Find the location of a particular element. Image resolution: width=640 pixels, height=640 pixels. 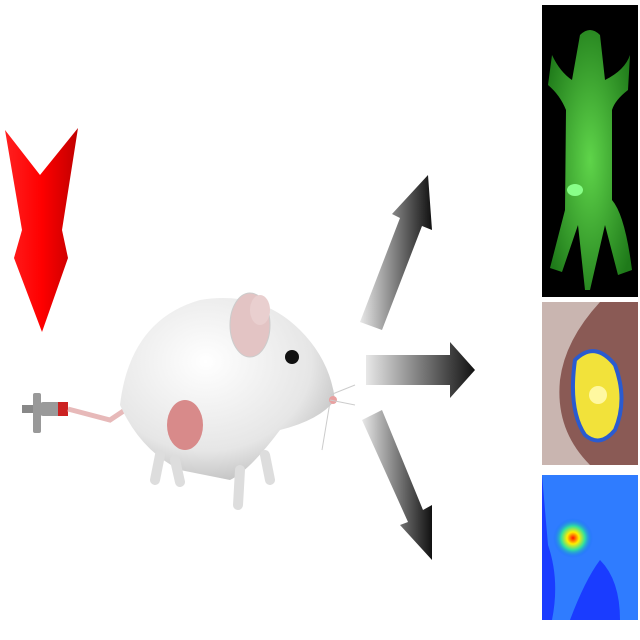

arrow-down is located at coordinates (397, 485).